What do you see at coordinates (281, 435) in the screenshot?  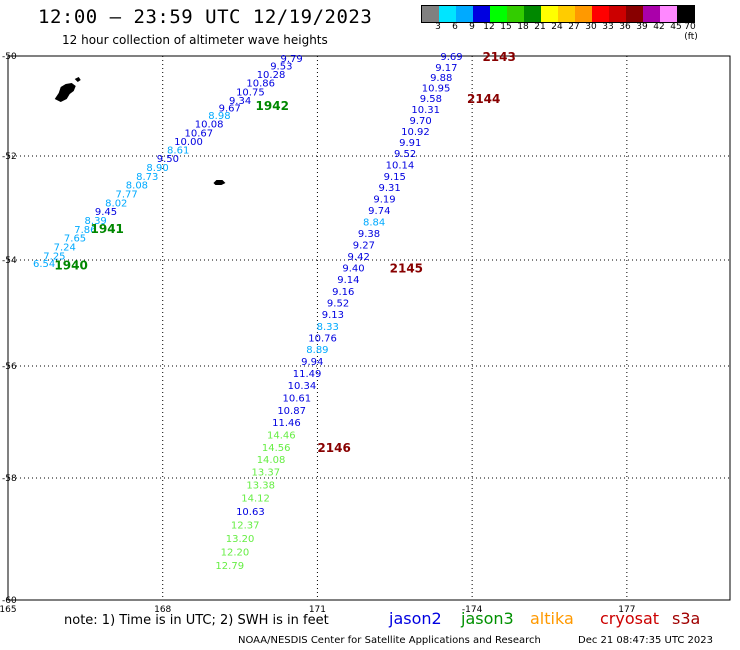 I see `wave-height-label: 14.46` at bounding box center [281, 435].